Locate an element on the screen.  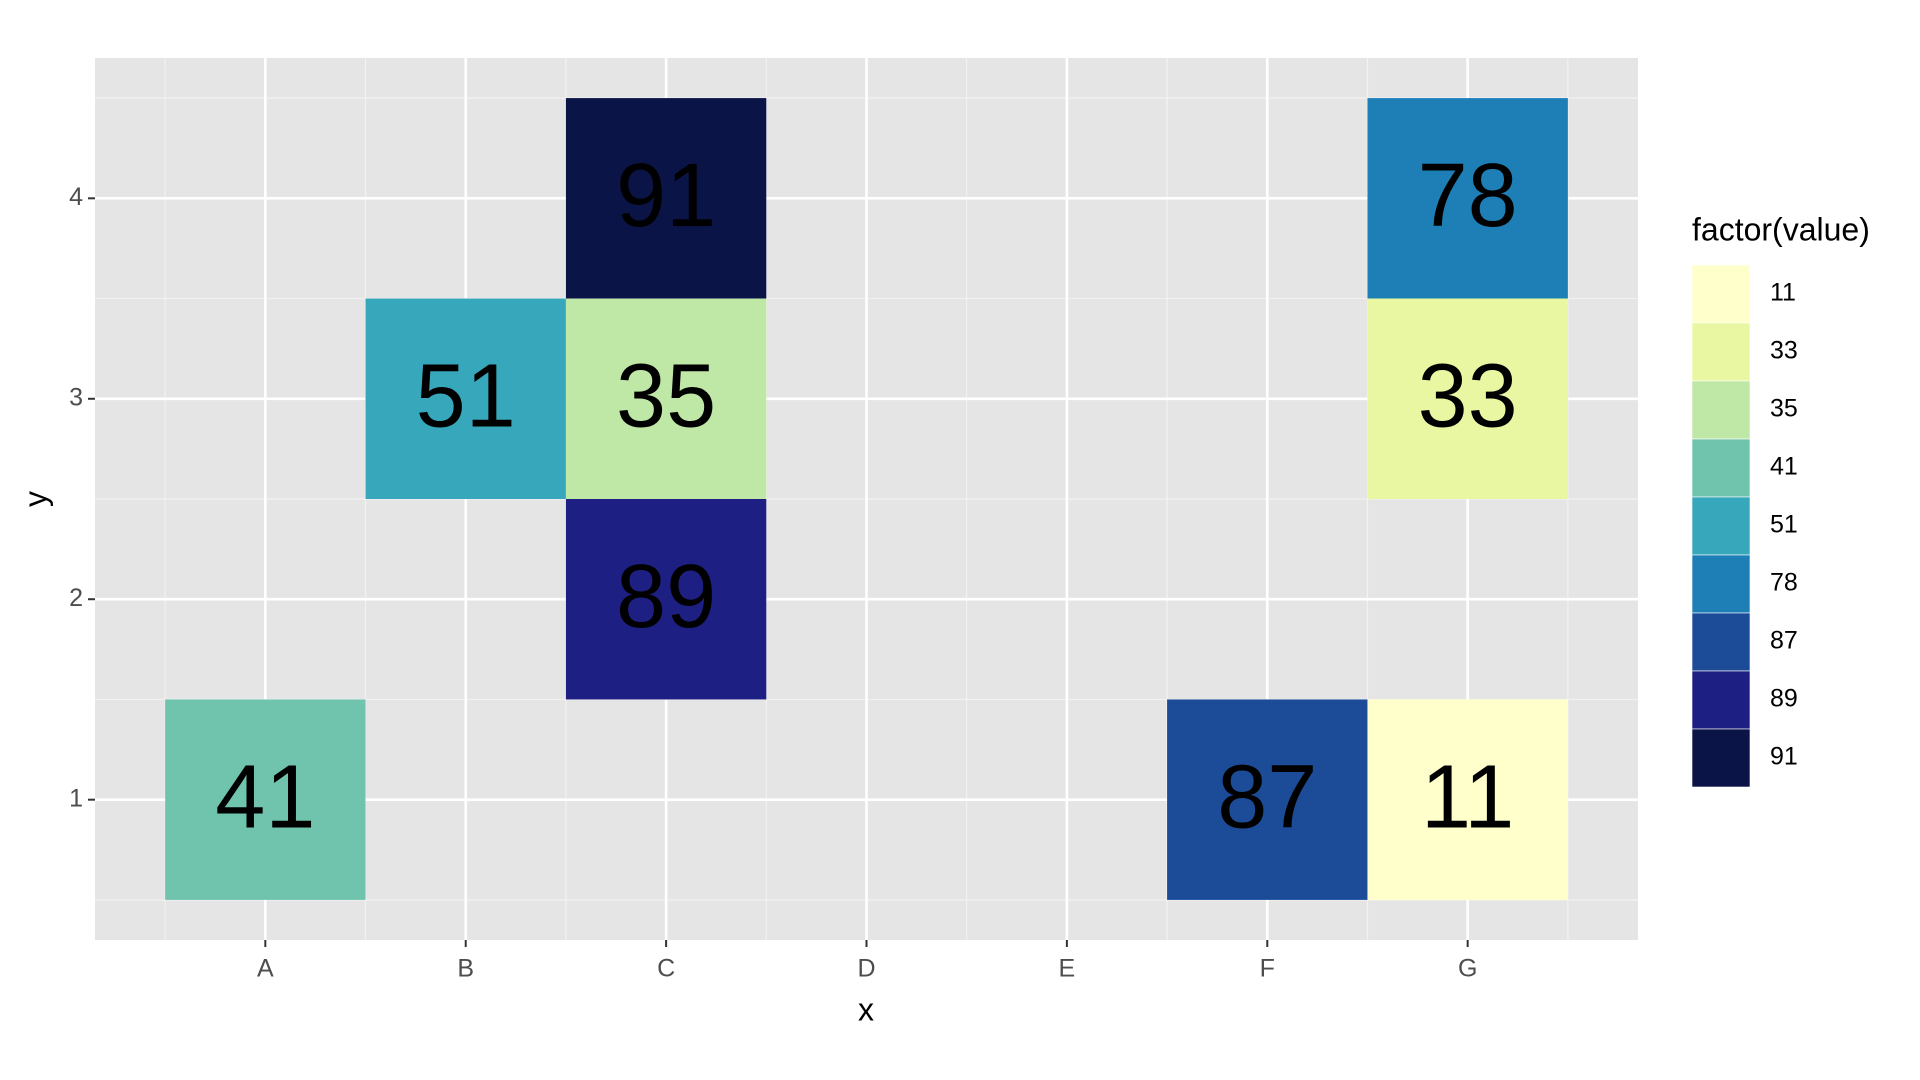
tile-label: 78 is located at coordinates (1468, 196).